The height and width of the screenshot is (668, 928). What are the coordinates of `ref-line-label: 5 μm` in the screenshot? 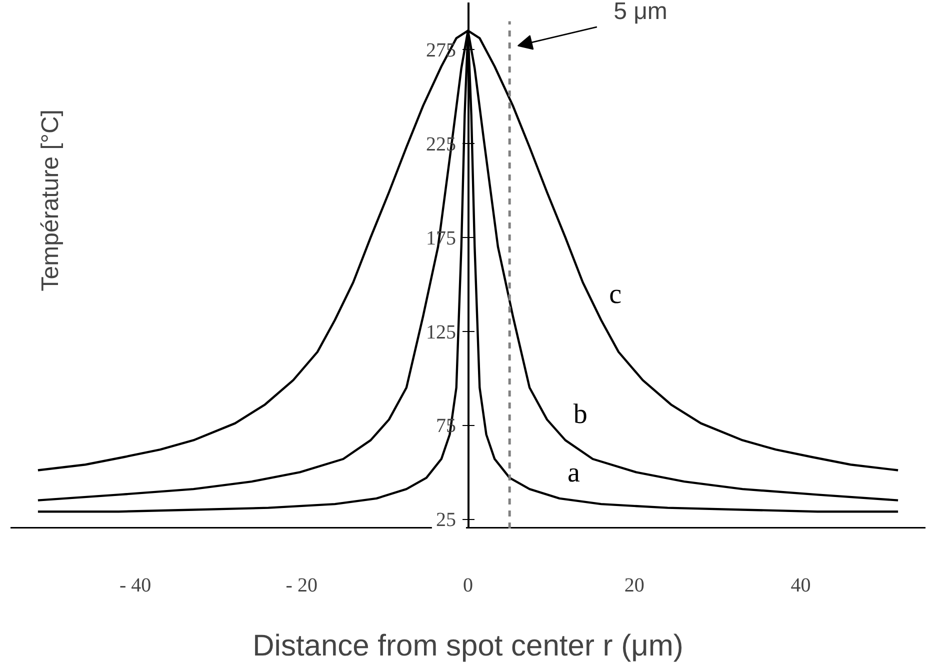 It's located at (641, 13).